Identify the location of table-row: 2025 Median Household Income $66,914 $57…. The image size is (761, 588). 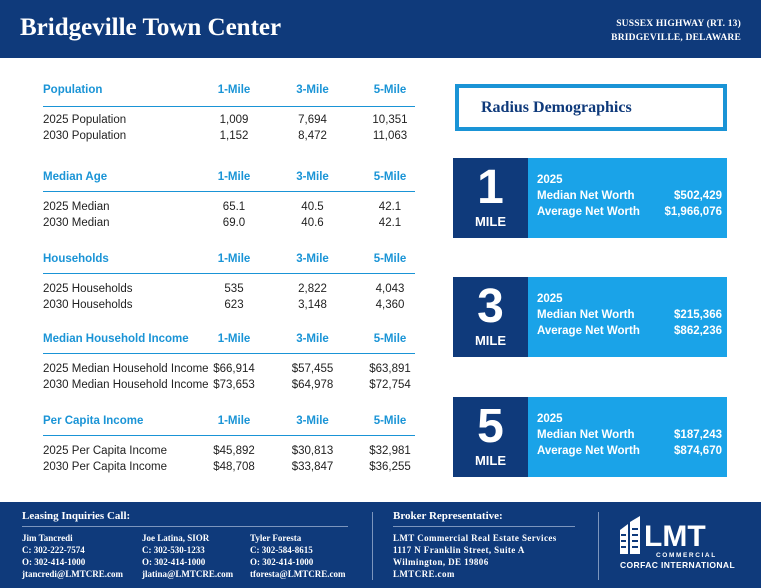
(229, 371).